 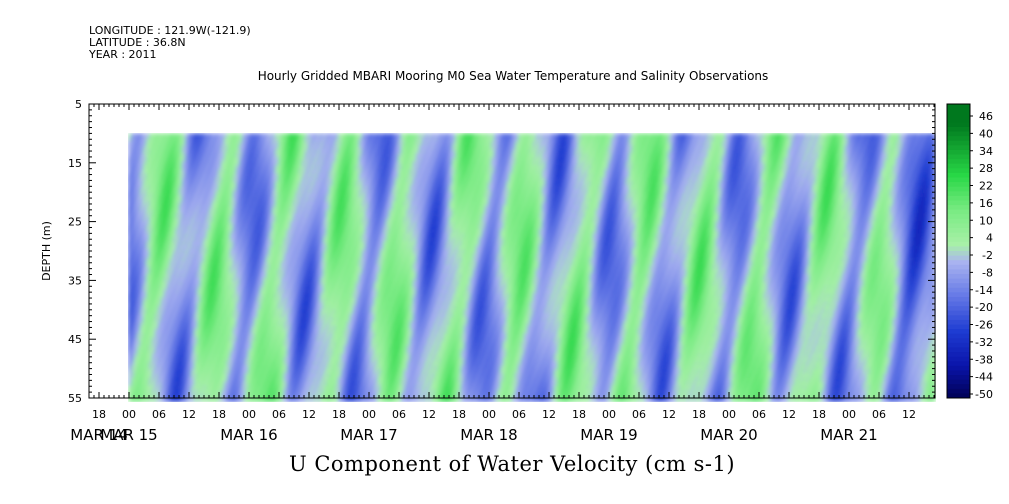 I want to click on year-label: YEAR : 2011, so click(x=123, y=54).